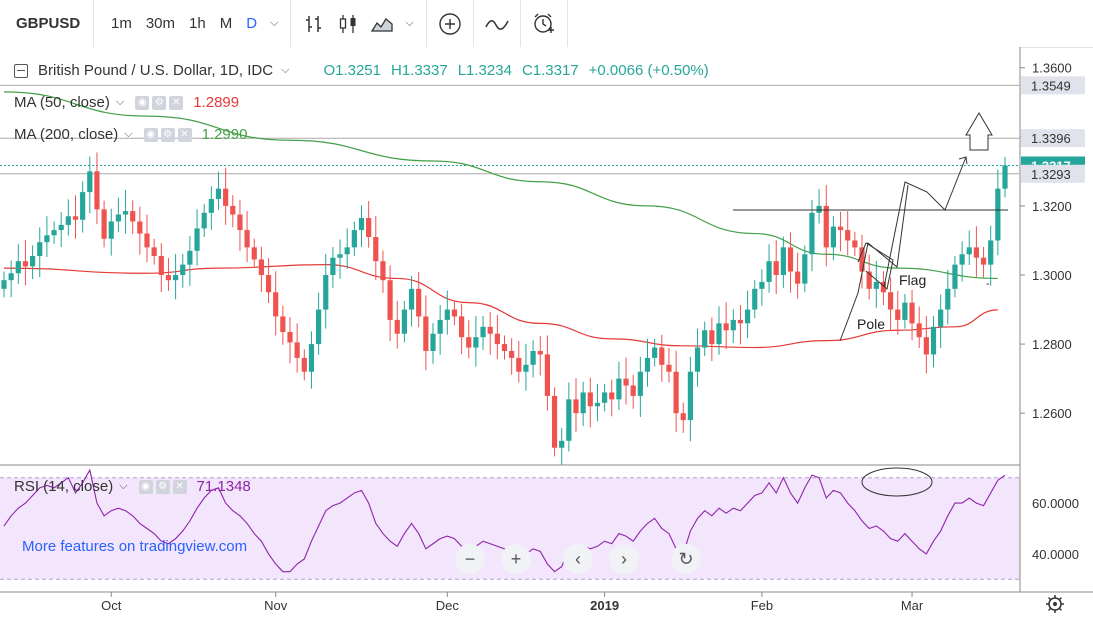 This screenshot has height=624, width=1093. I want to click on ohlc-open: O1.3251, so click(352, 70).